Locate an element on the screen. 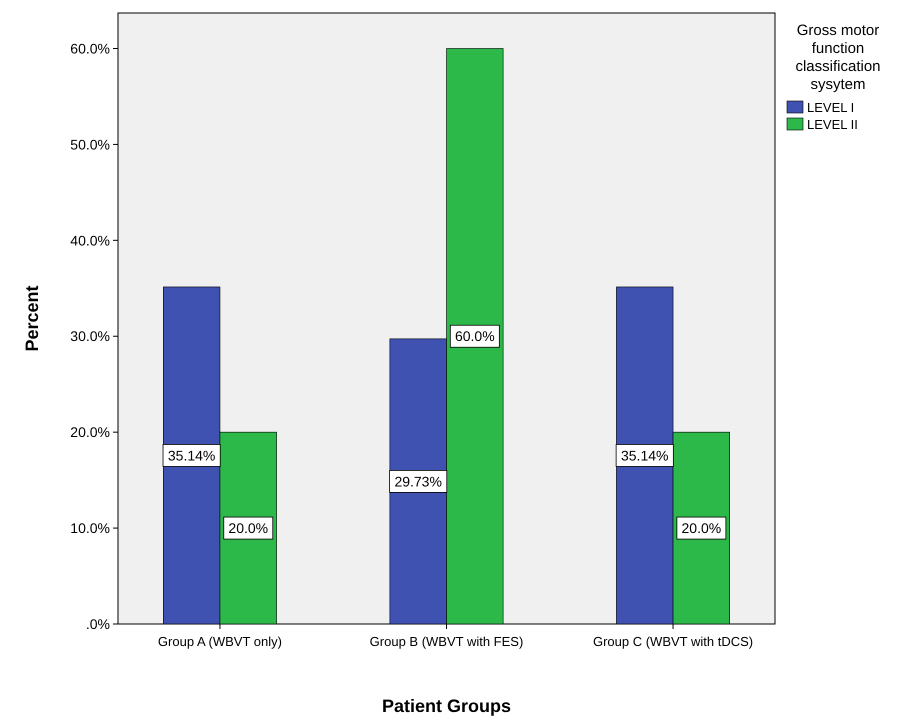  x-tick-label: Group C (WBVT with tDCS) is located at coordinates (673, 641).